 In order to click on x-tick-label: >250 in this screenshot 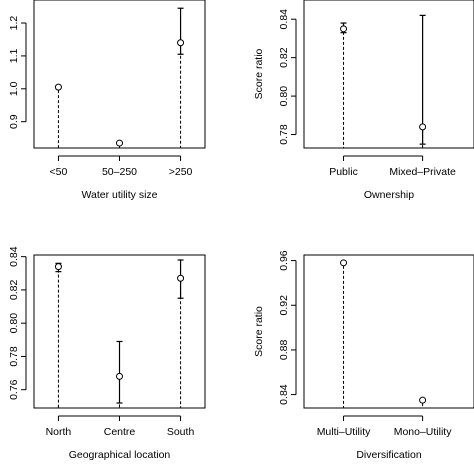, I will do `click(181, 172)`.